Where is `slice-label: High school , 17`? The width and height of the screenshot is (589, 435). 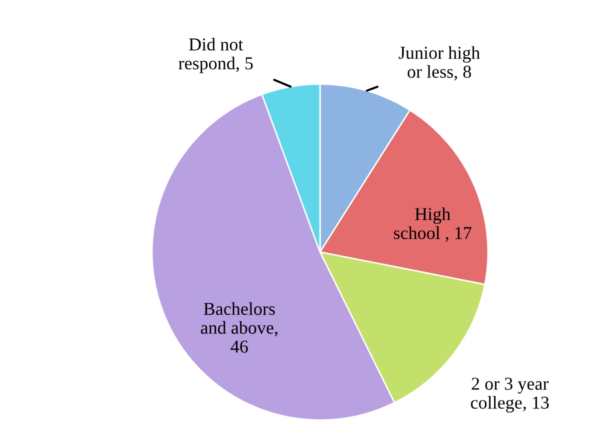
slice-label: High school , 17 is located at coordinates (433, 224).